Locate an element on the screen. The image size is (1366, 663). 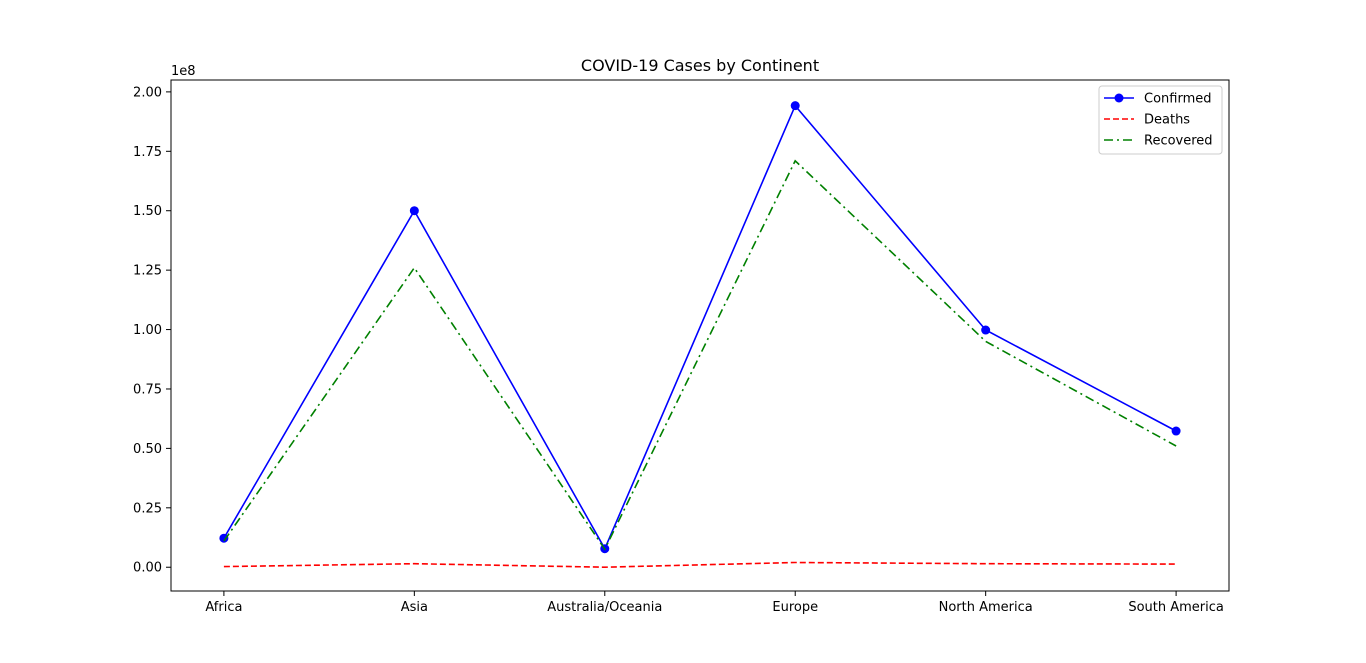
y-axis-offset-label: 1e8 is located at coordinates (183, 71).